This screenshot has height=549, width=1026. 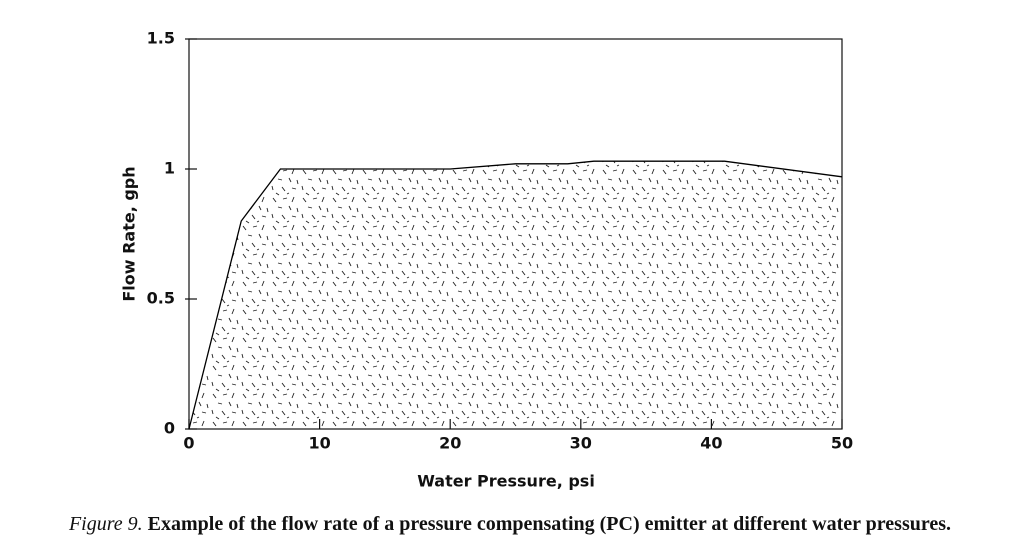 What do you see at coordinates (188, 443) in the screenshot?
I see `x-tick-label: 0` at bounding box center [188, 443].